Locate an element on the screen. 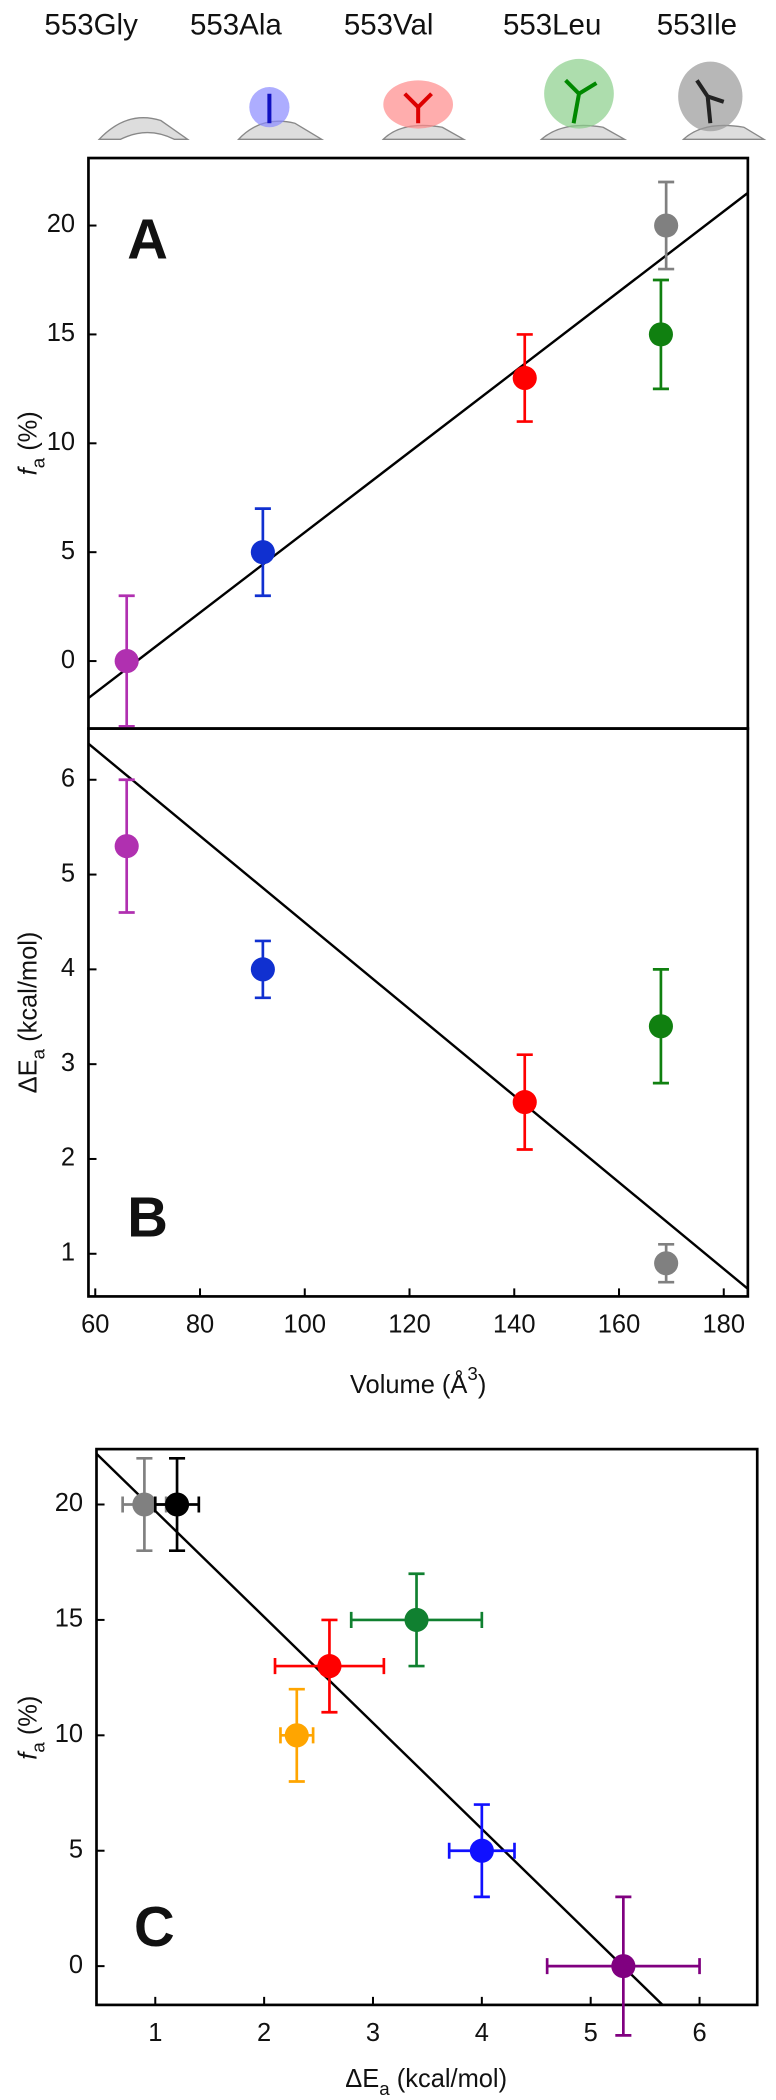 Image resolution: width=776 pixels, height=2100 pixels. y-tick-label: 6 is located at coordinates (68, 778).